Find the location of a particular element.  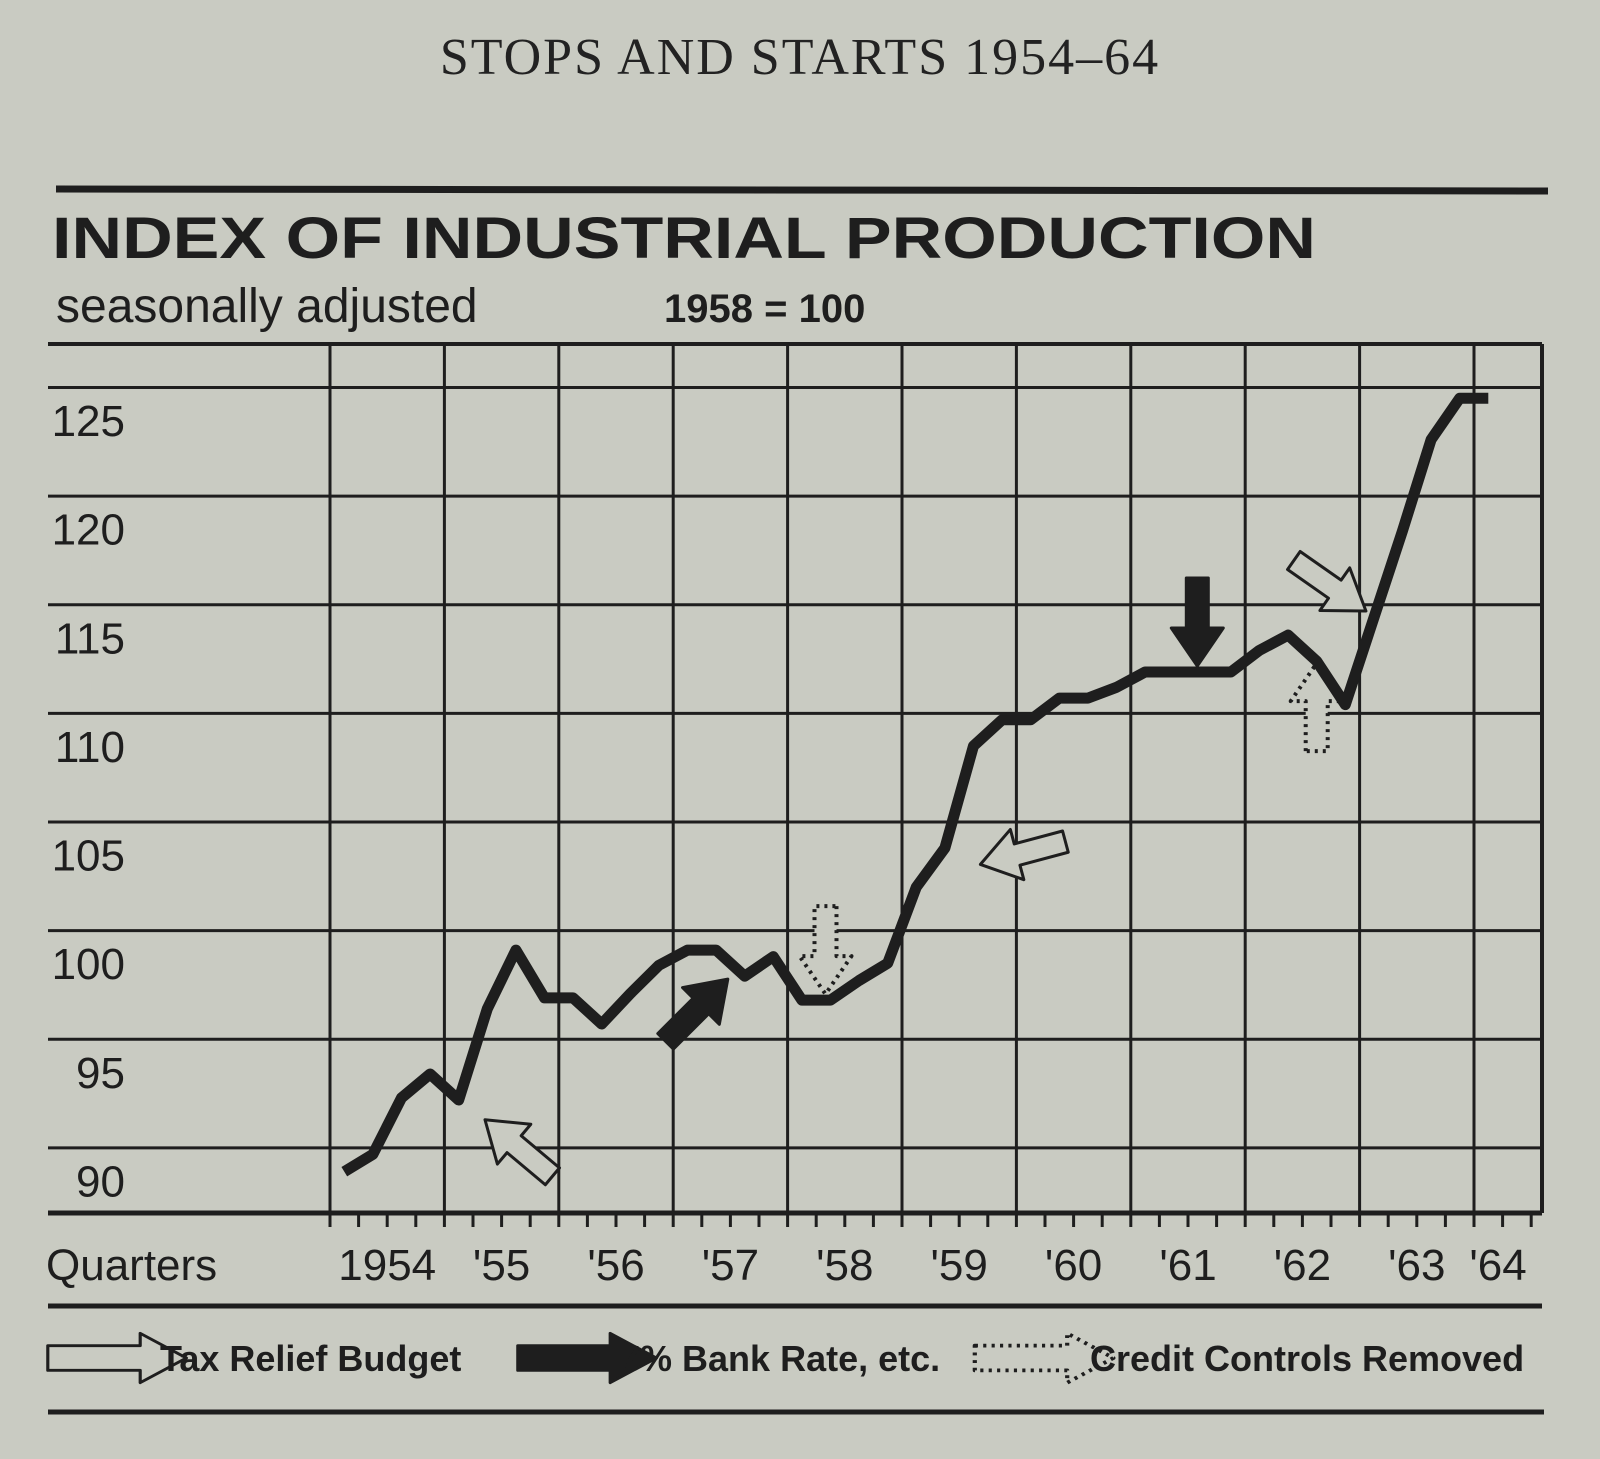

legend-swatch-credit-controls-removed is located at coordinates (1044, 1358).